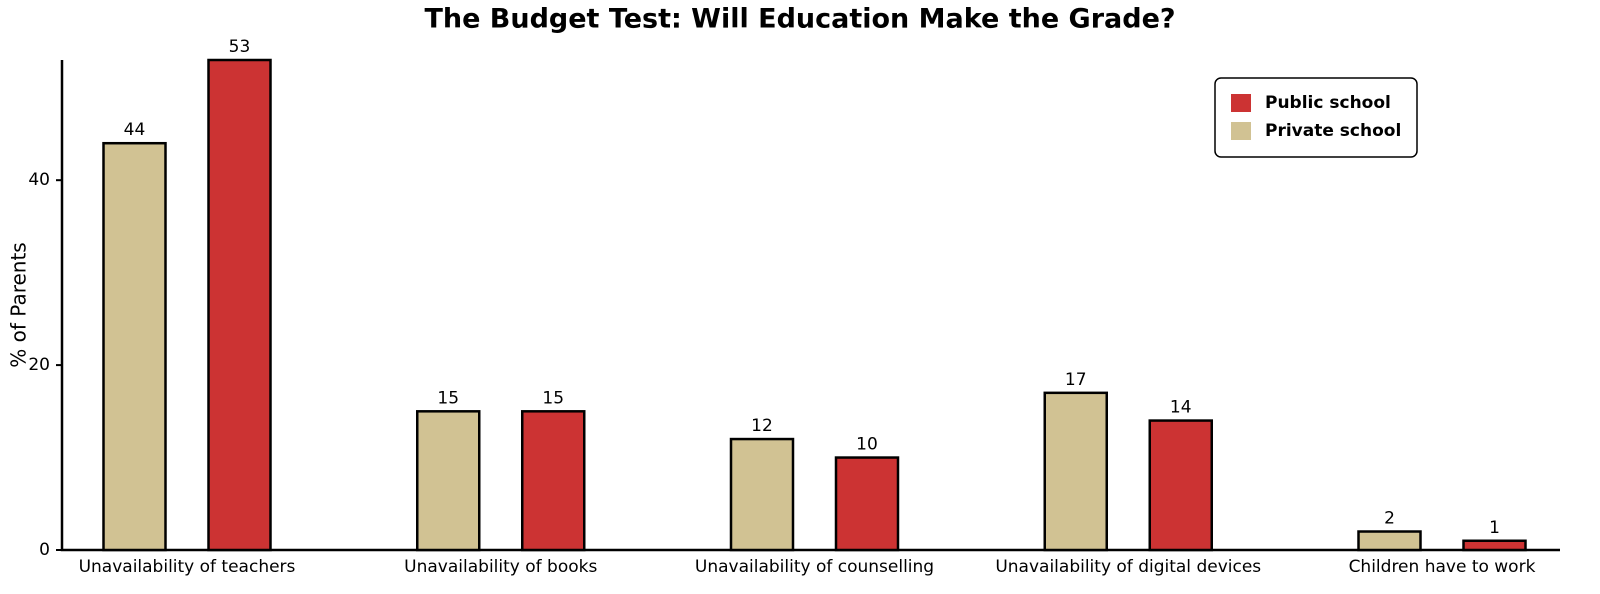 The height and width of the screenshot is (594, 1600). What do you see at coordinates (19, 304) in the screenshot?
I see `y-axis-label: % of Parents` at bounding box center [19, 304].